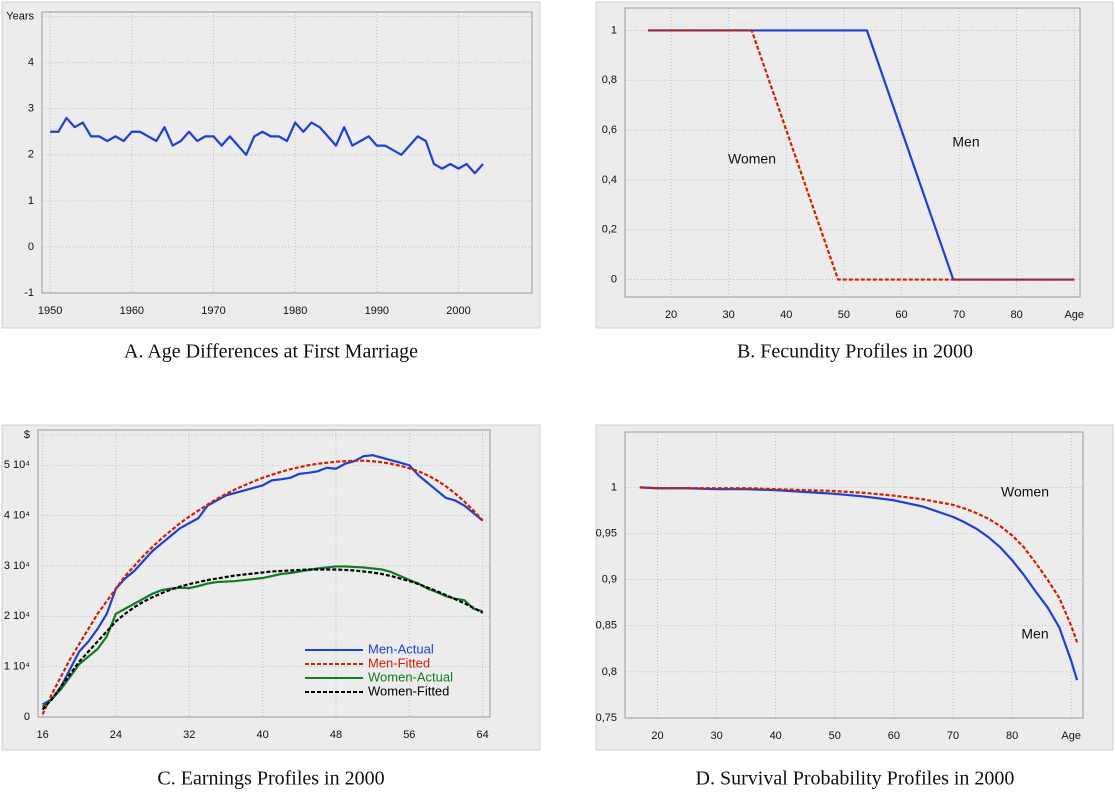  What do you see at coordinates (609, 130) in the screenshot?
I see `y-tick-label: 0,6` at bounding box center [609, 130].